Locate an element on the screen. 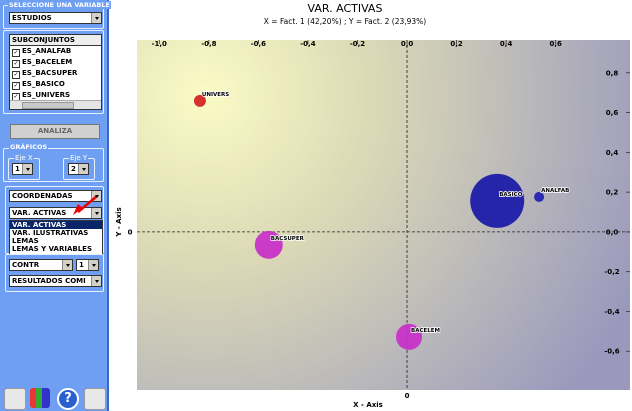  point-label: BACELEM is located at coordinates (425, 331).